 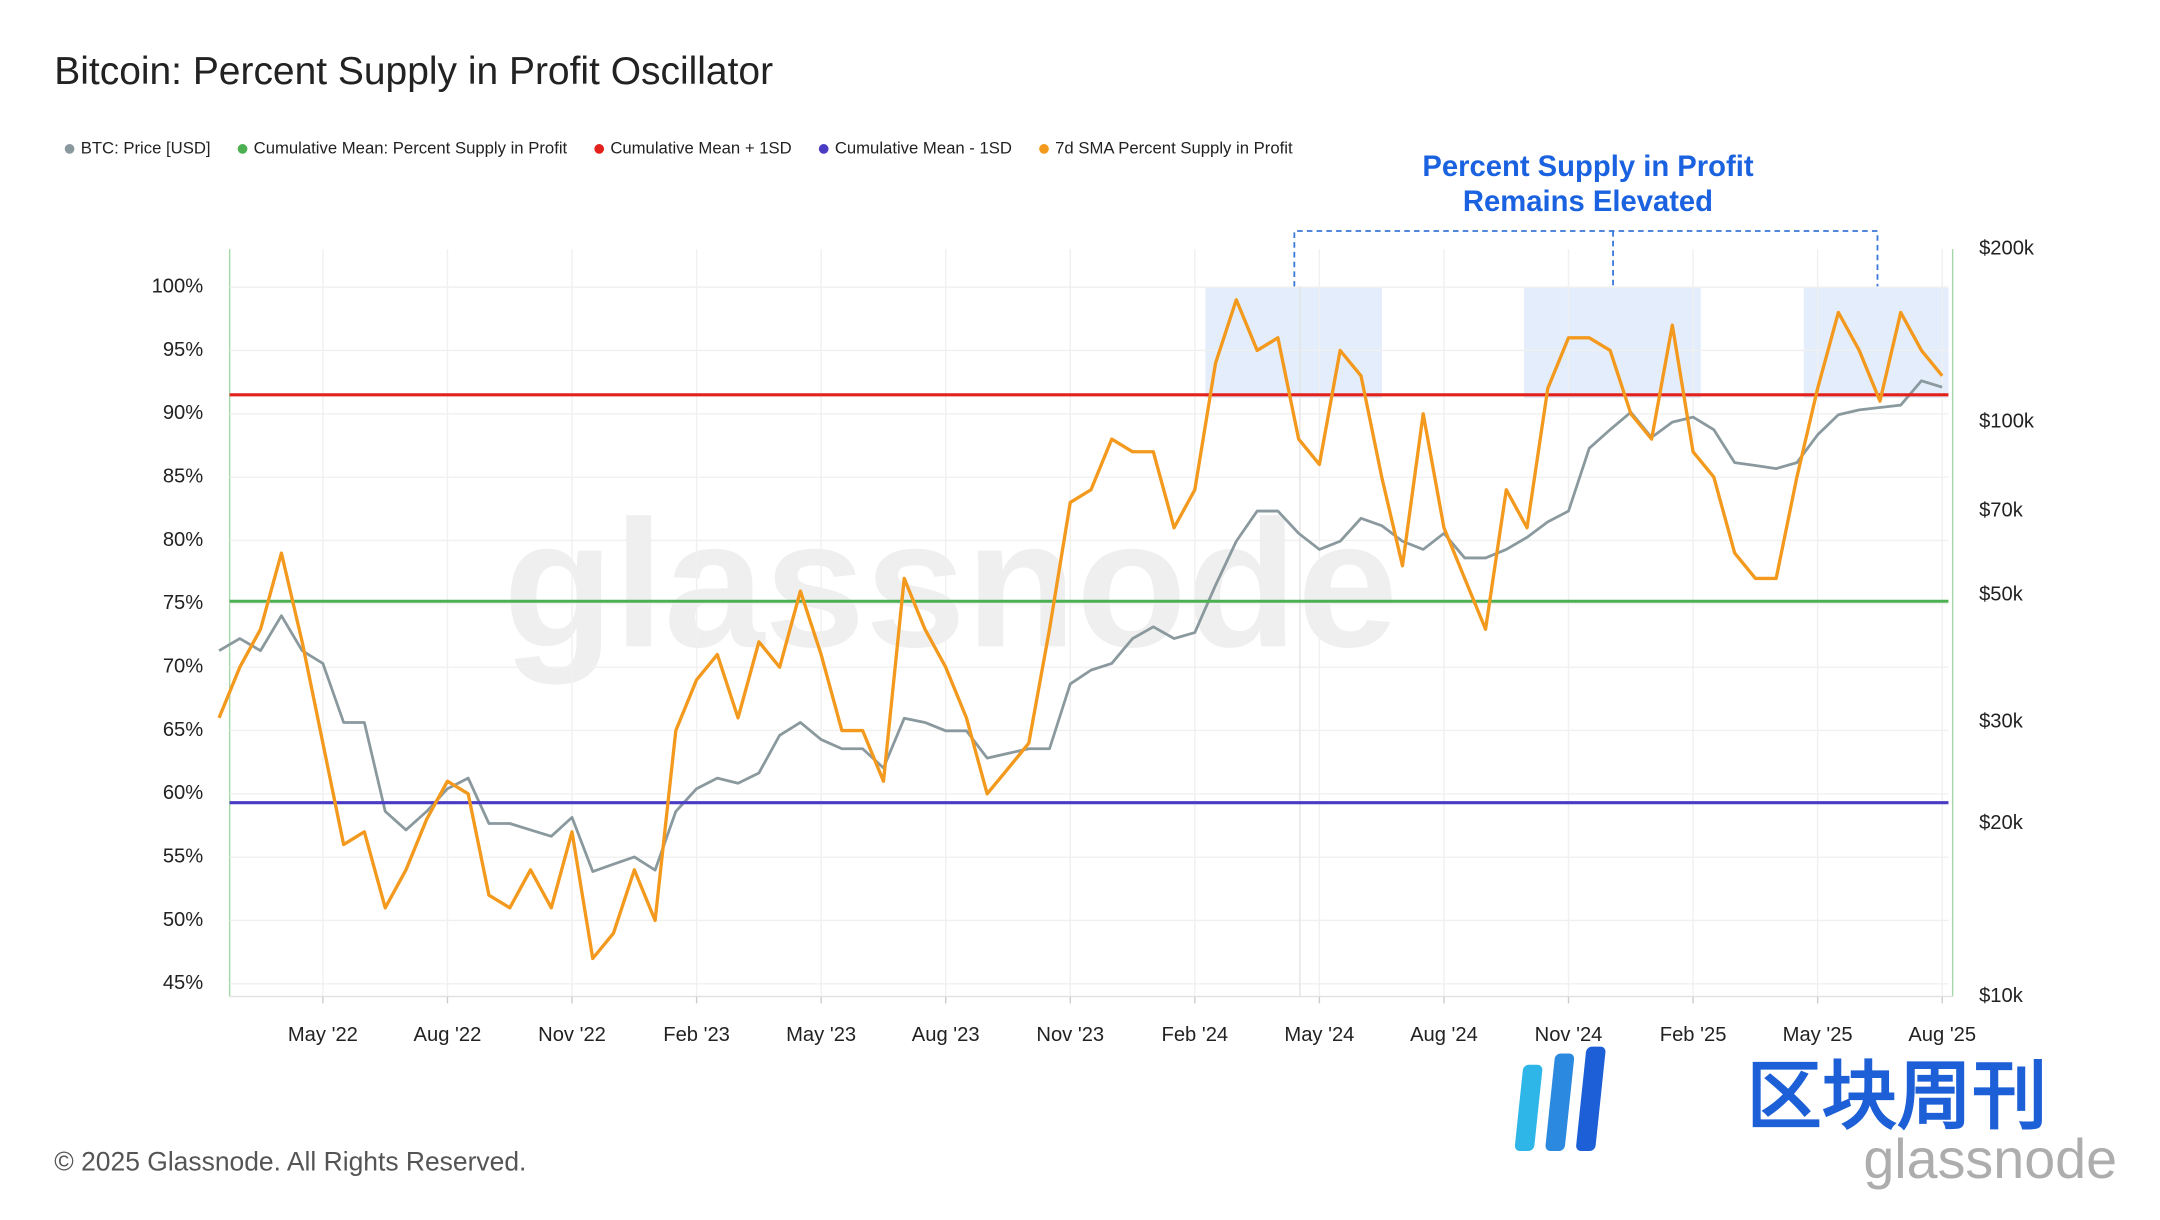 I want to click on y-tick-label: 70%, so click(x=183, y=666).